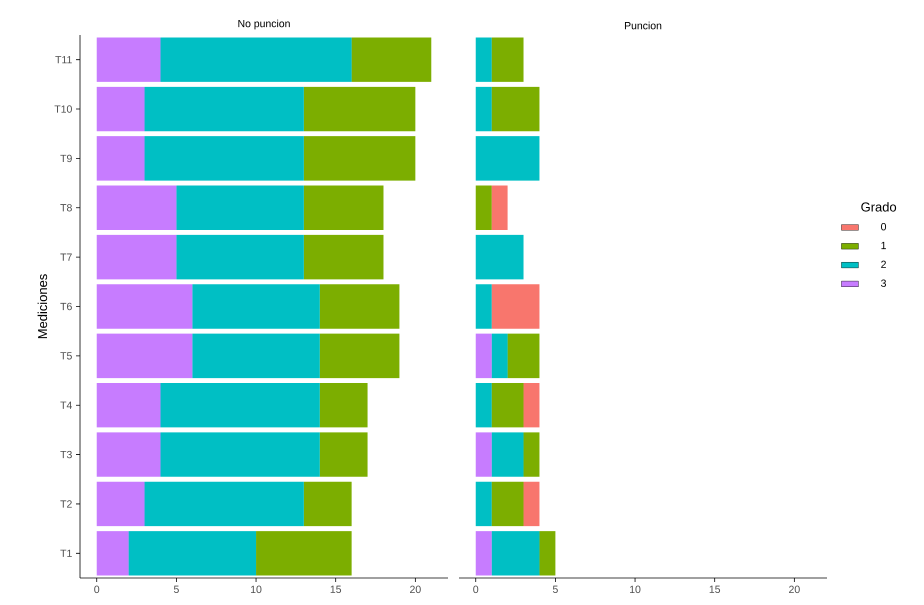 Image resolution: width=924 pixels, height=605 pixels. What do you see at coordinates (66, 306) in the screenshot?
I see `y-tick-label: T6` at bounding box center [66, 306].